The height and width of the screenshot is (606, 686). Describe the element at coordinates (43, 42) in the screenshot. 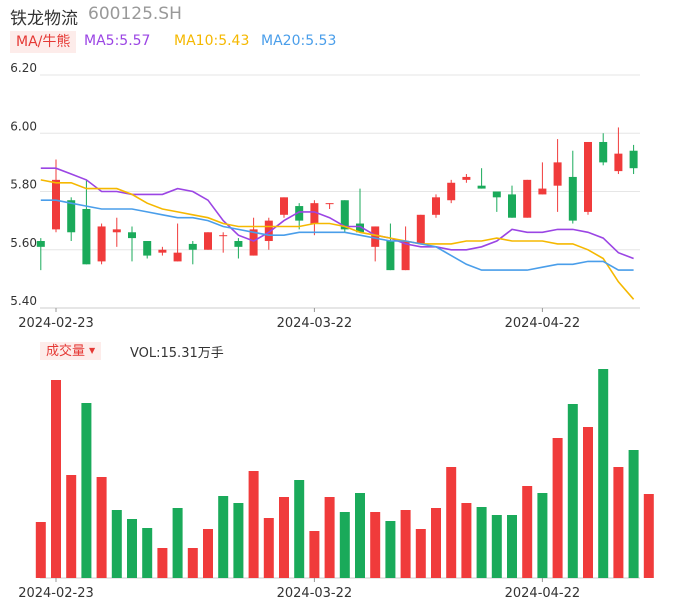

I see `ma-indicator-selector: MA/牛熊` at that location.